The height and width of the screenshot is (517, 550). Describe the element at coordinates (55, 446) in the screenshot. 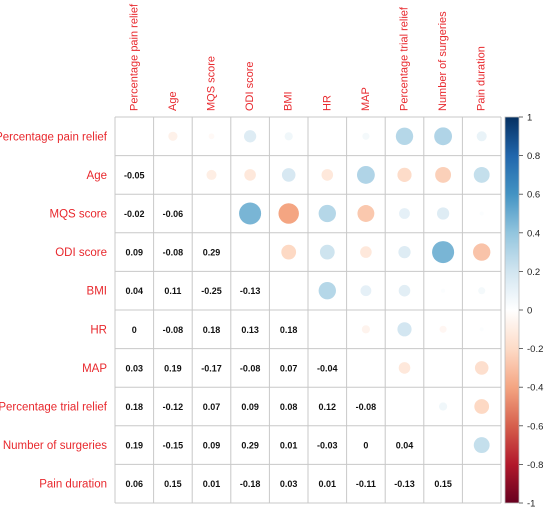

I see `row-label: Number of surgeries` at that location.